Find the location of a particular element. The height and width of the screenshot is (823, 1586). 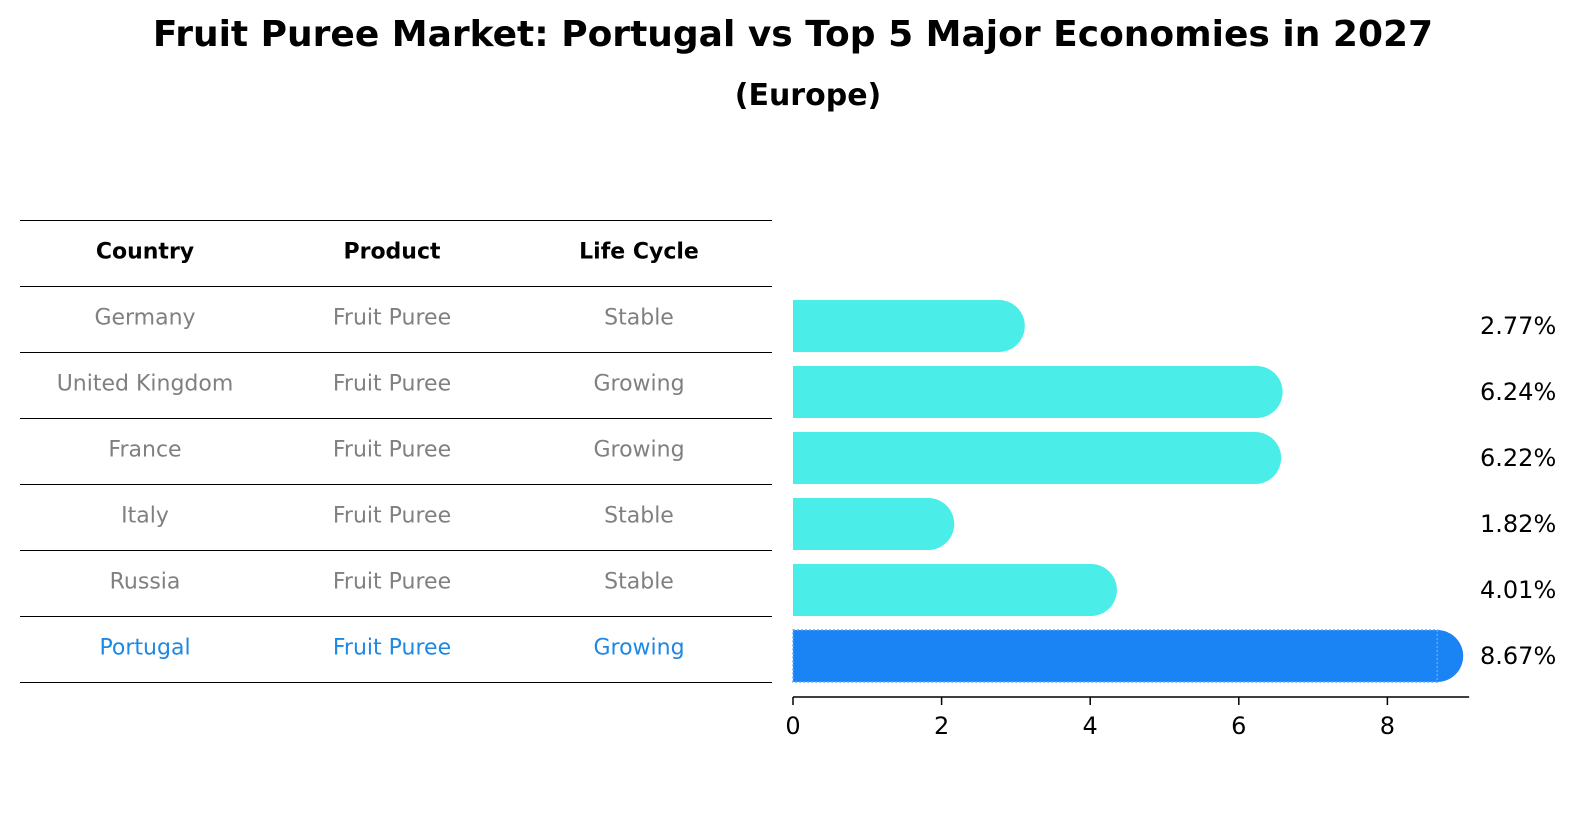

column-header-product: Product is located at coordinates (392, 252).